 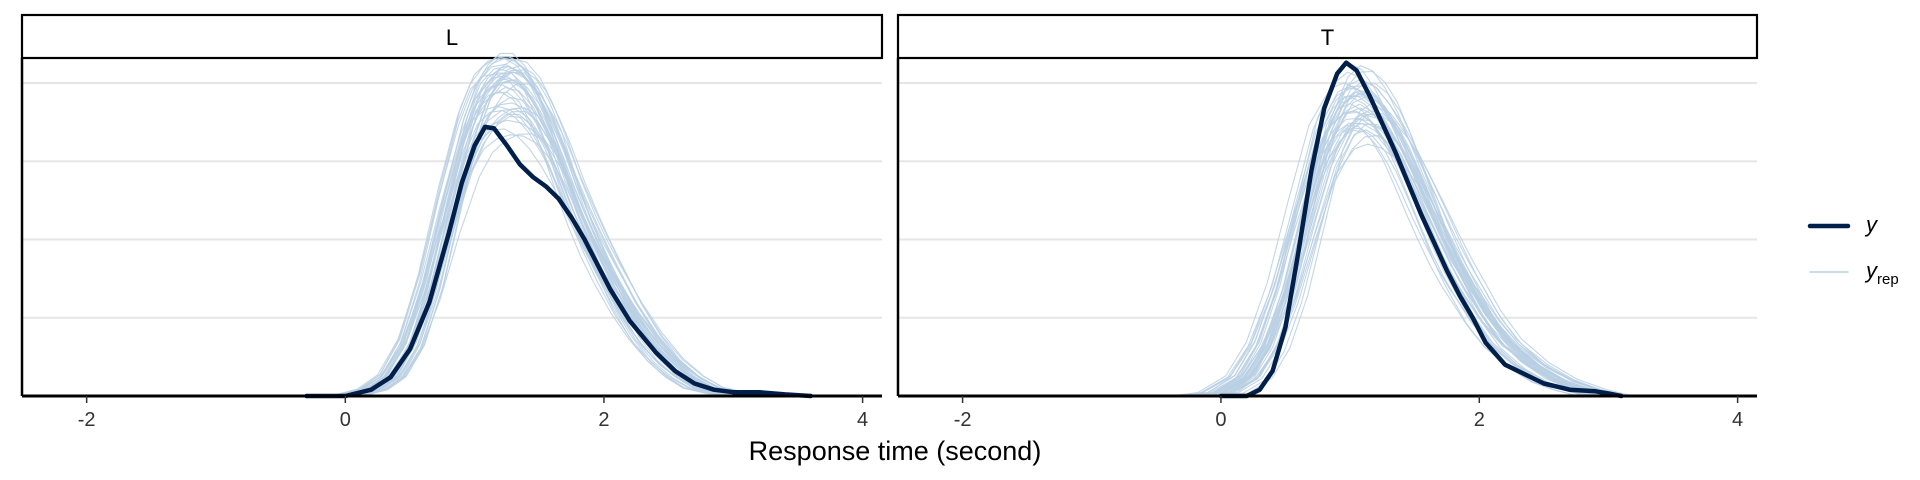 I want to click on x-axis-title: Response time (second), so click(x=895, y=451).